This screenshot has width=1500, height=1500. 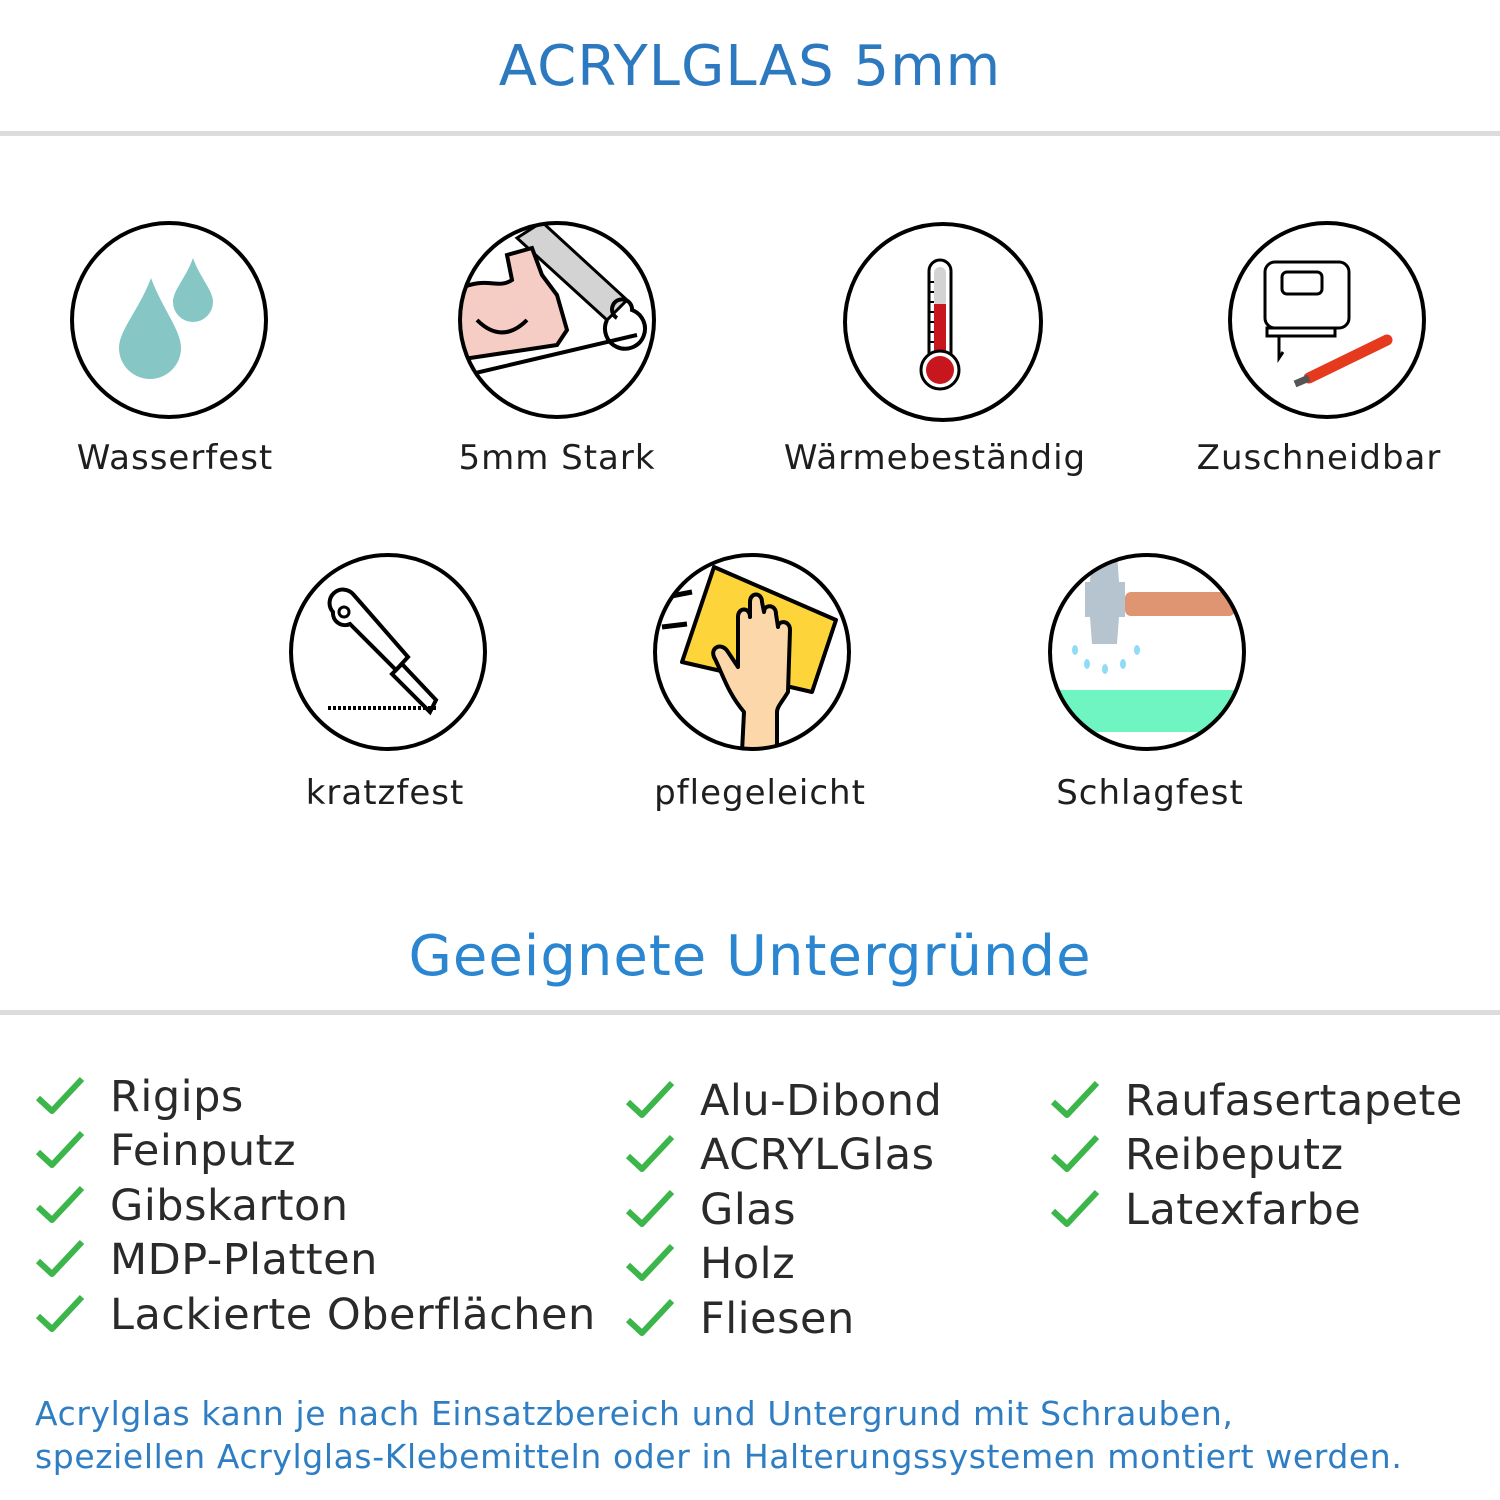 I want to click on surface-item: ACRYLGlas, so click(x=855, y=1155).